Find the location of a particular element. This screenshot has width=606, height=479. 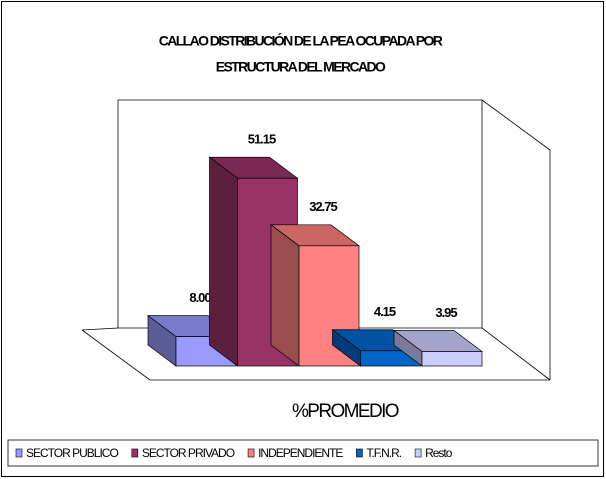

data-label: 51.15 is located at coordinates (262, 139).